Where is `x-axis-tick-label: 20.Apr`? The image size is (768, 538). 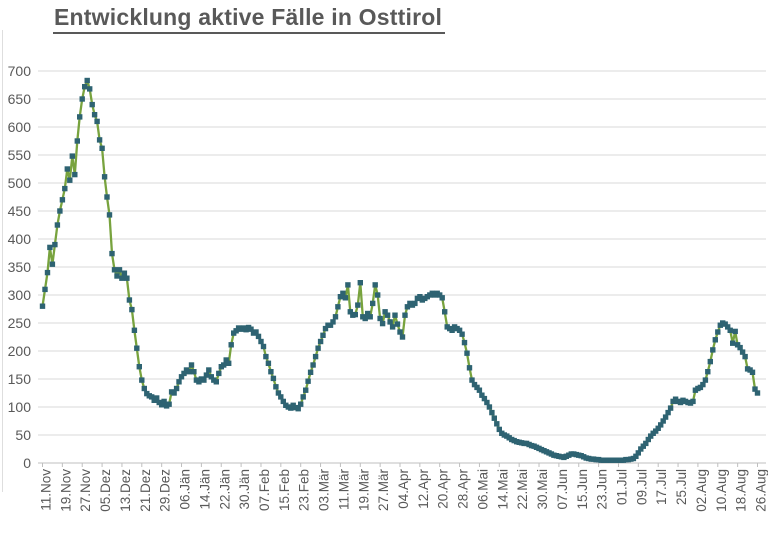
x-axis-tick-label: 20.Apr is located at coordinates (443, 489).